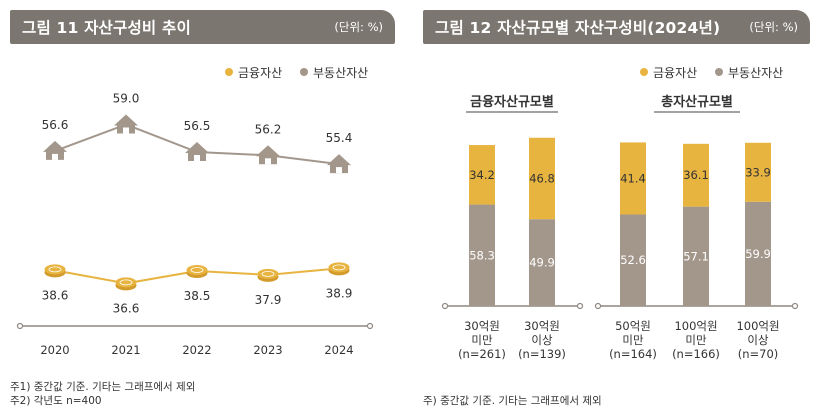 The width and height of the screenshot is (814, 414). Describe the element at coordinates (338, 350) in the screenshot. I see `x-tick-label: 2024` at that location.